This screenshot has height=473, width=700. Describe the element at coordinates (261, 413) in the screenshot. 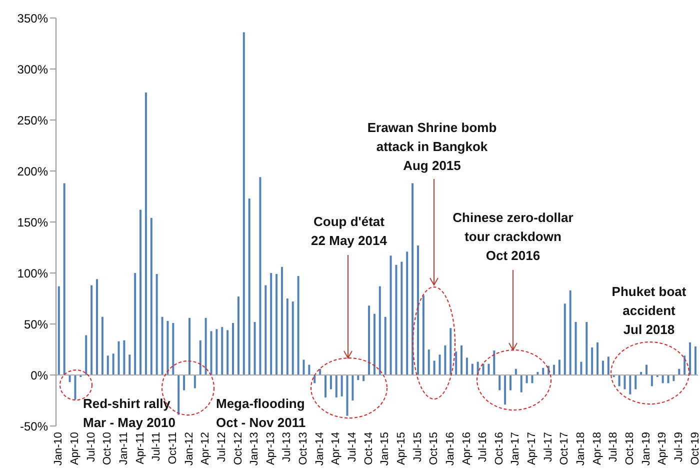

I see `annotation: Mega-flooding Oct - Nov 2011` at that location.